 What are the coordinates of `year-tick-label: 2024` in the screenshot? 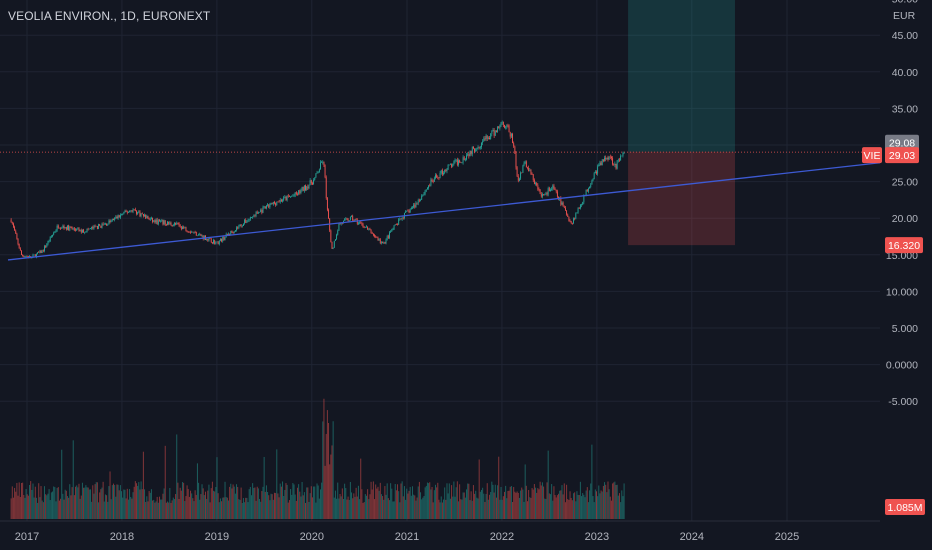 It's located at (692, 537).